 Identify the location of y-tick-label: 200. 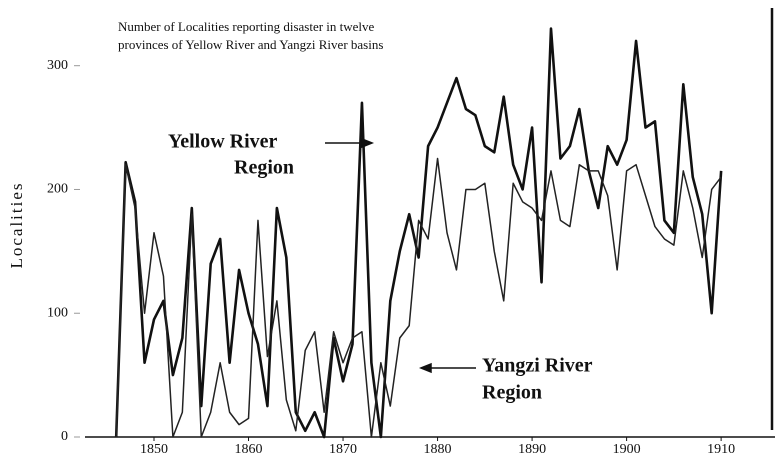
(57, 189).